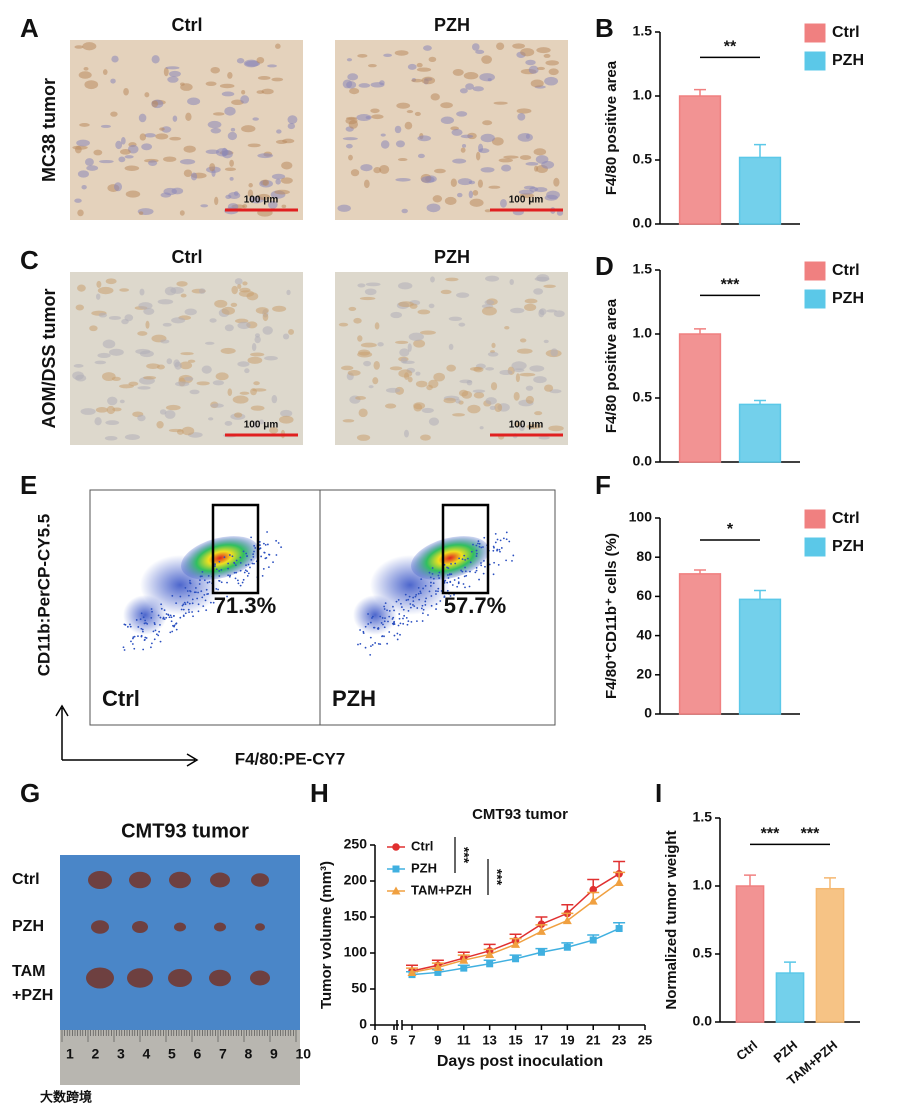 The height and width of the screenshot is (1112, 900). What do you see at coordinates (700, 160) in the screenshot?
I see `bar` at bounding box center [700, 160].